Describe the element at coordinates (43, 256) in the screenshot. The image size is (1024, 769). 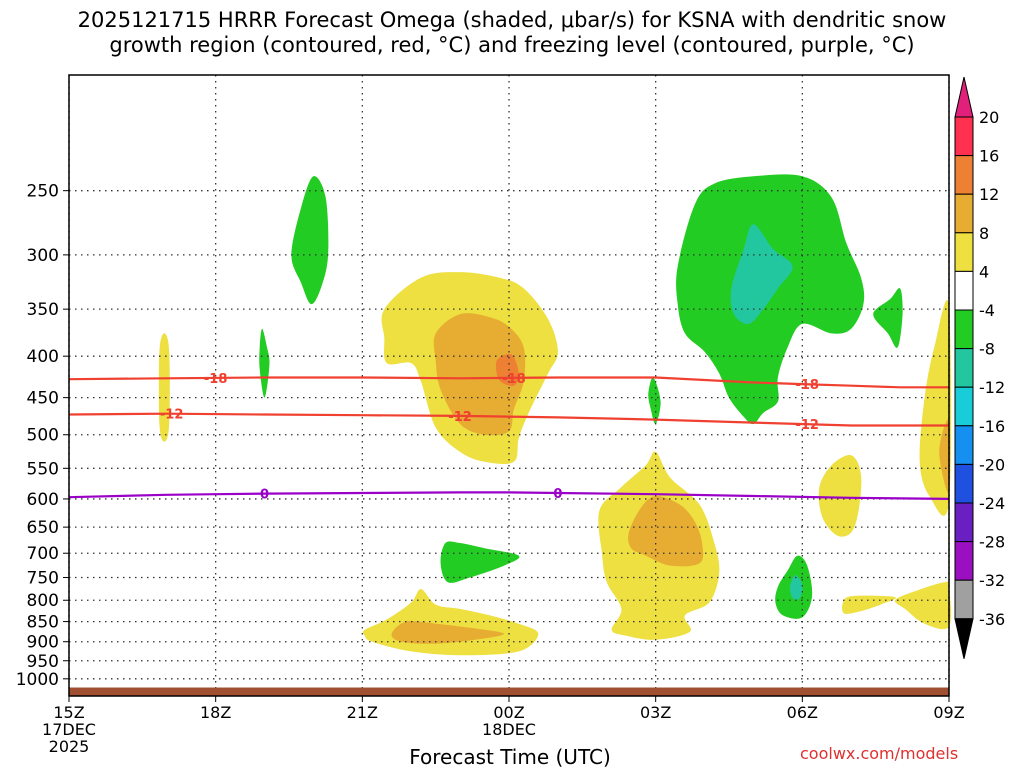
I see `y-tick-label: 300` at that location.